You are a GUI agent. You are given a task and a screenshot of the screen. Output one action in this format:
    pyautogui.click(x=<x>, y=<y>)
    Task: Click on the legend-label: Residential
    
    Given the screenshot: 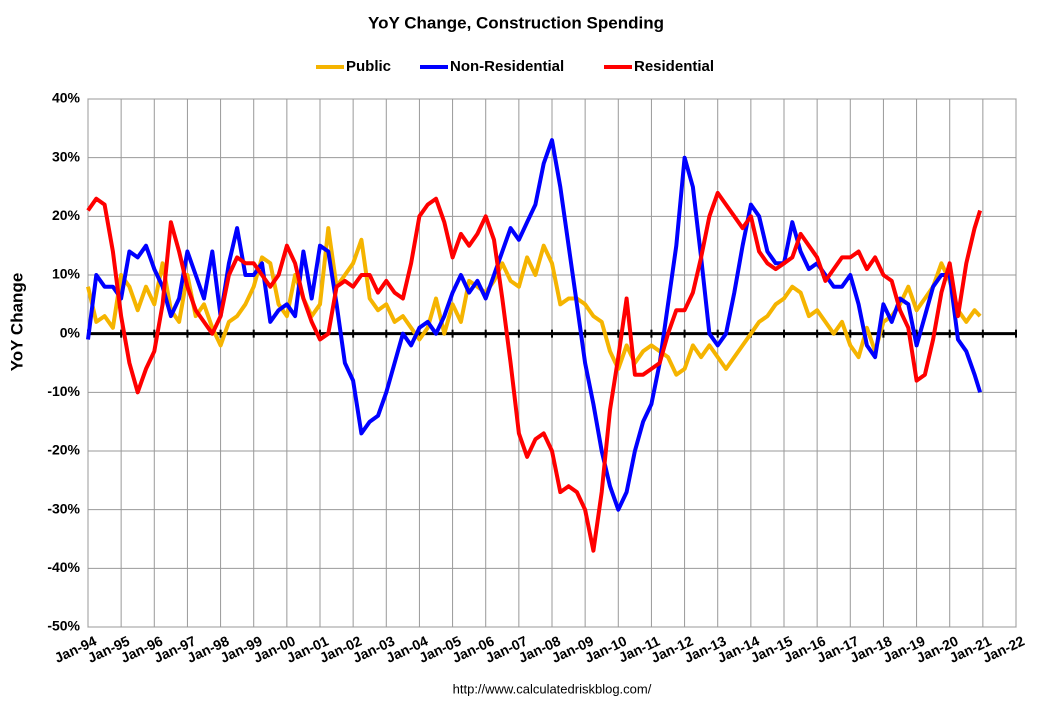 What is the action you would take?
    pyautogui.click(x=674, y=66)
    